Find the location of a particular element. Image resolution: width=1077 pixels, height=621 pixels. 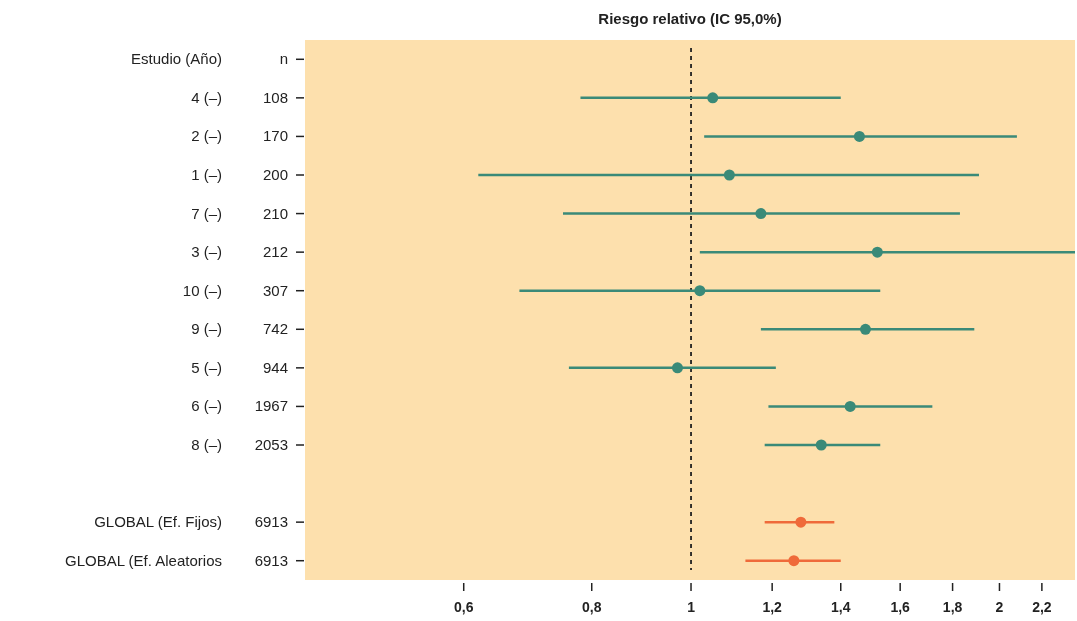

chart-title: Riesgo relativo (IC 95,0%) is located at coordinates (690, 18).